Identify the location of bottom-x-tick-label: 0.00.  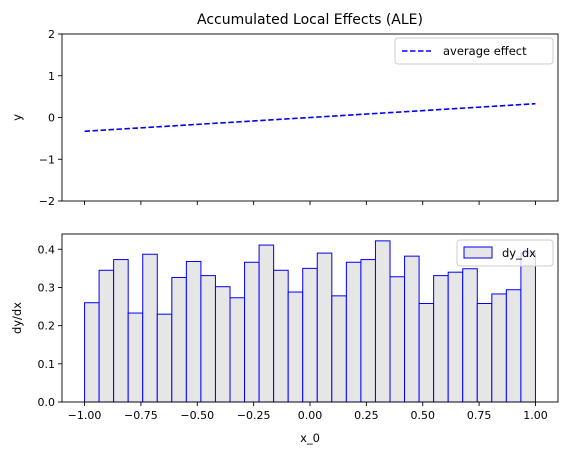
(310, 415).